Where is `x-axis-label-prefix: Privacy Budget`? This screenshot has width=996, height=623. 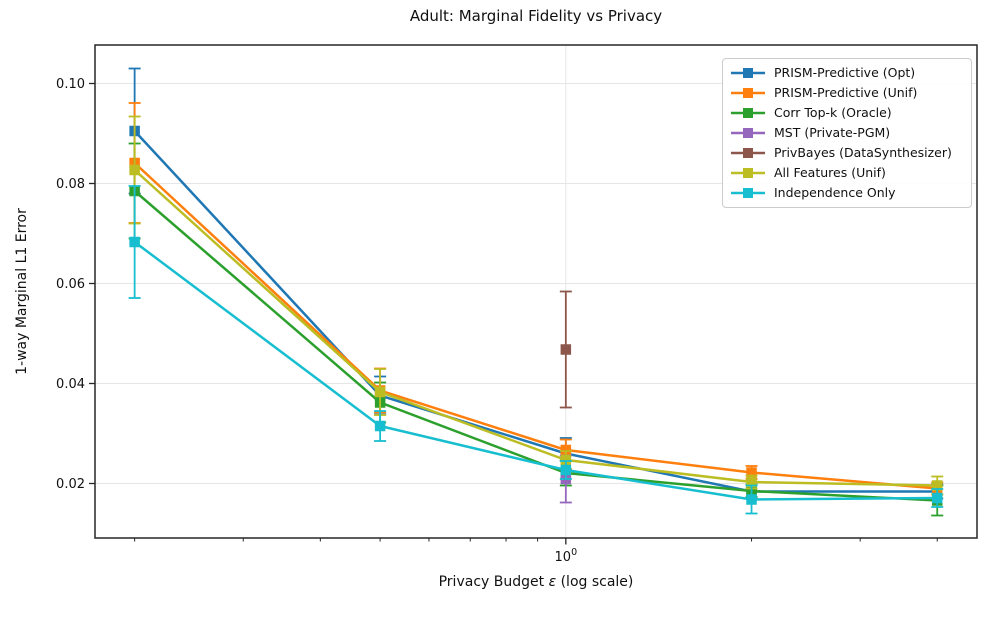 x-axis-label-prefix: Privacy Budget is located at coordinates (493, 582).